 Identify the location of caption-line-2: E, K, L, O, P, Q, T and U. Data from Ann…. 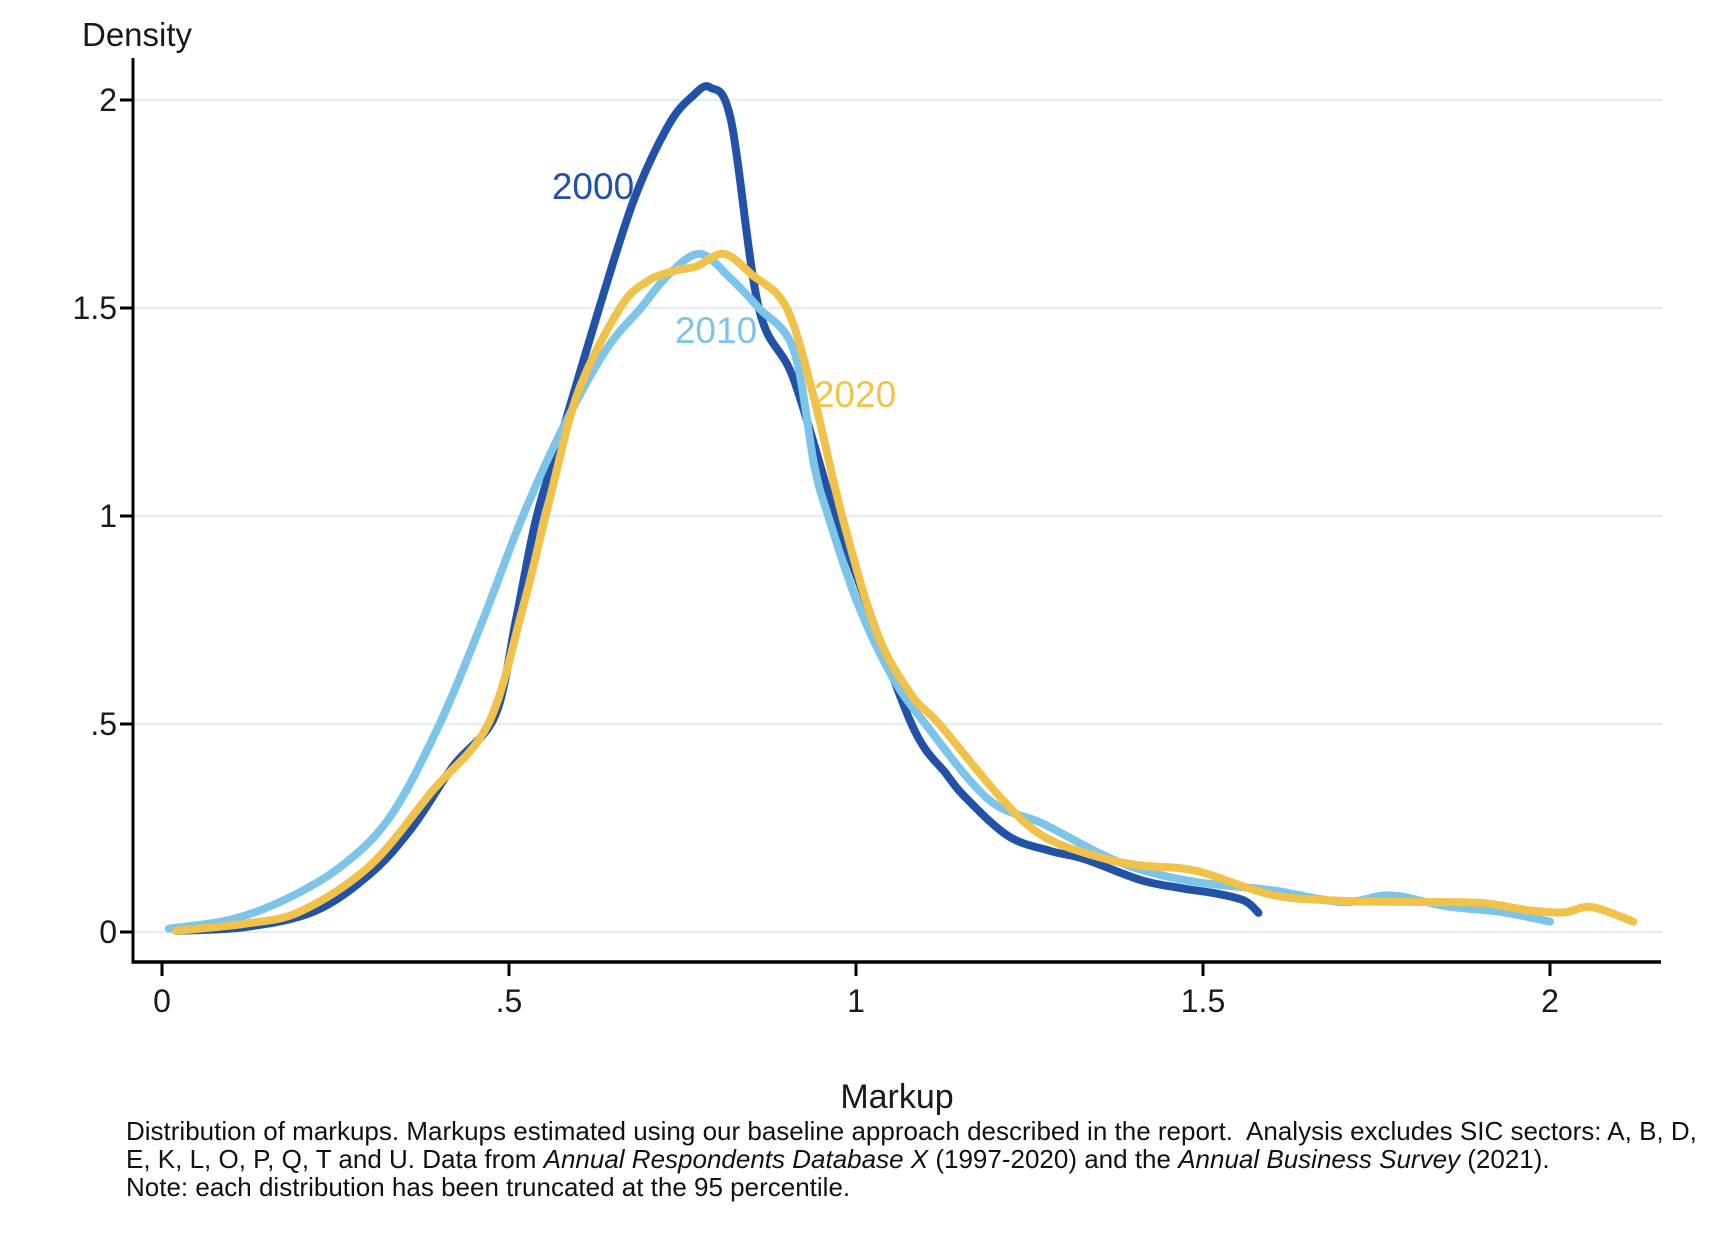
(911, 1159).